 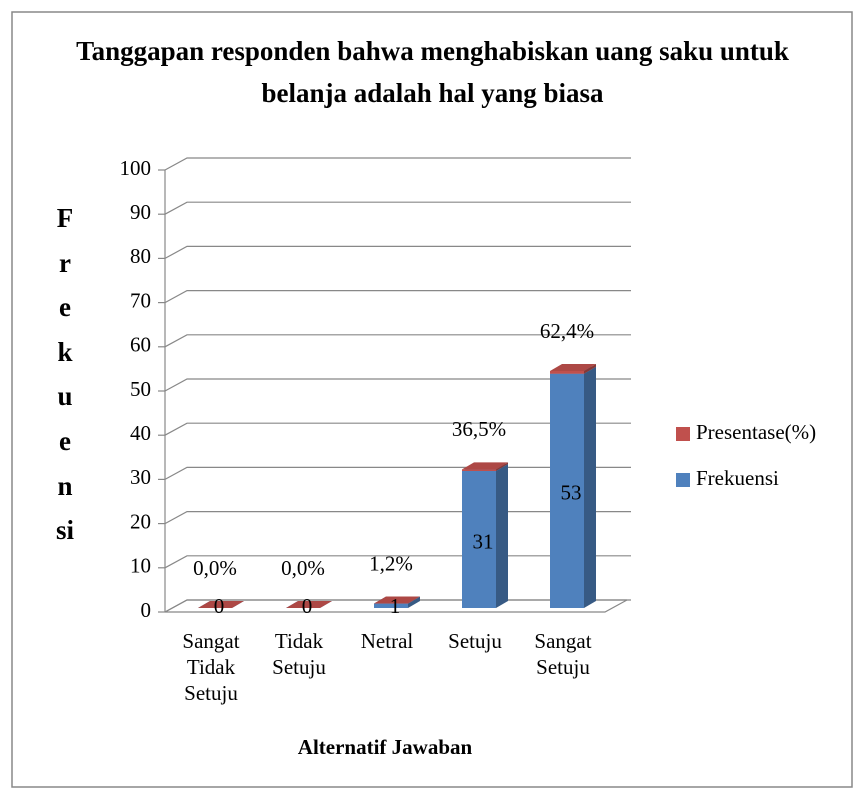 I want to click on x-tick-label: Netral, so click(x=387, y=641).